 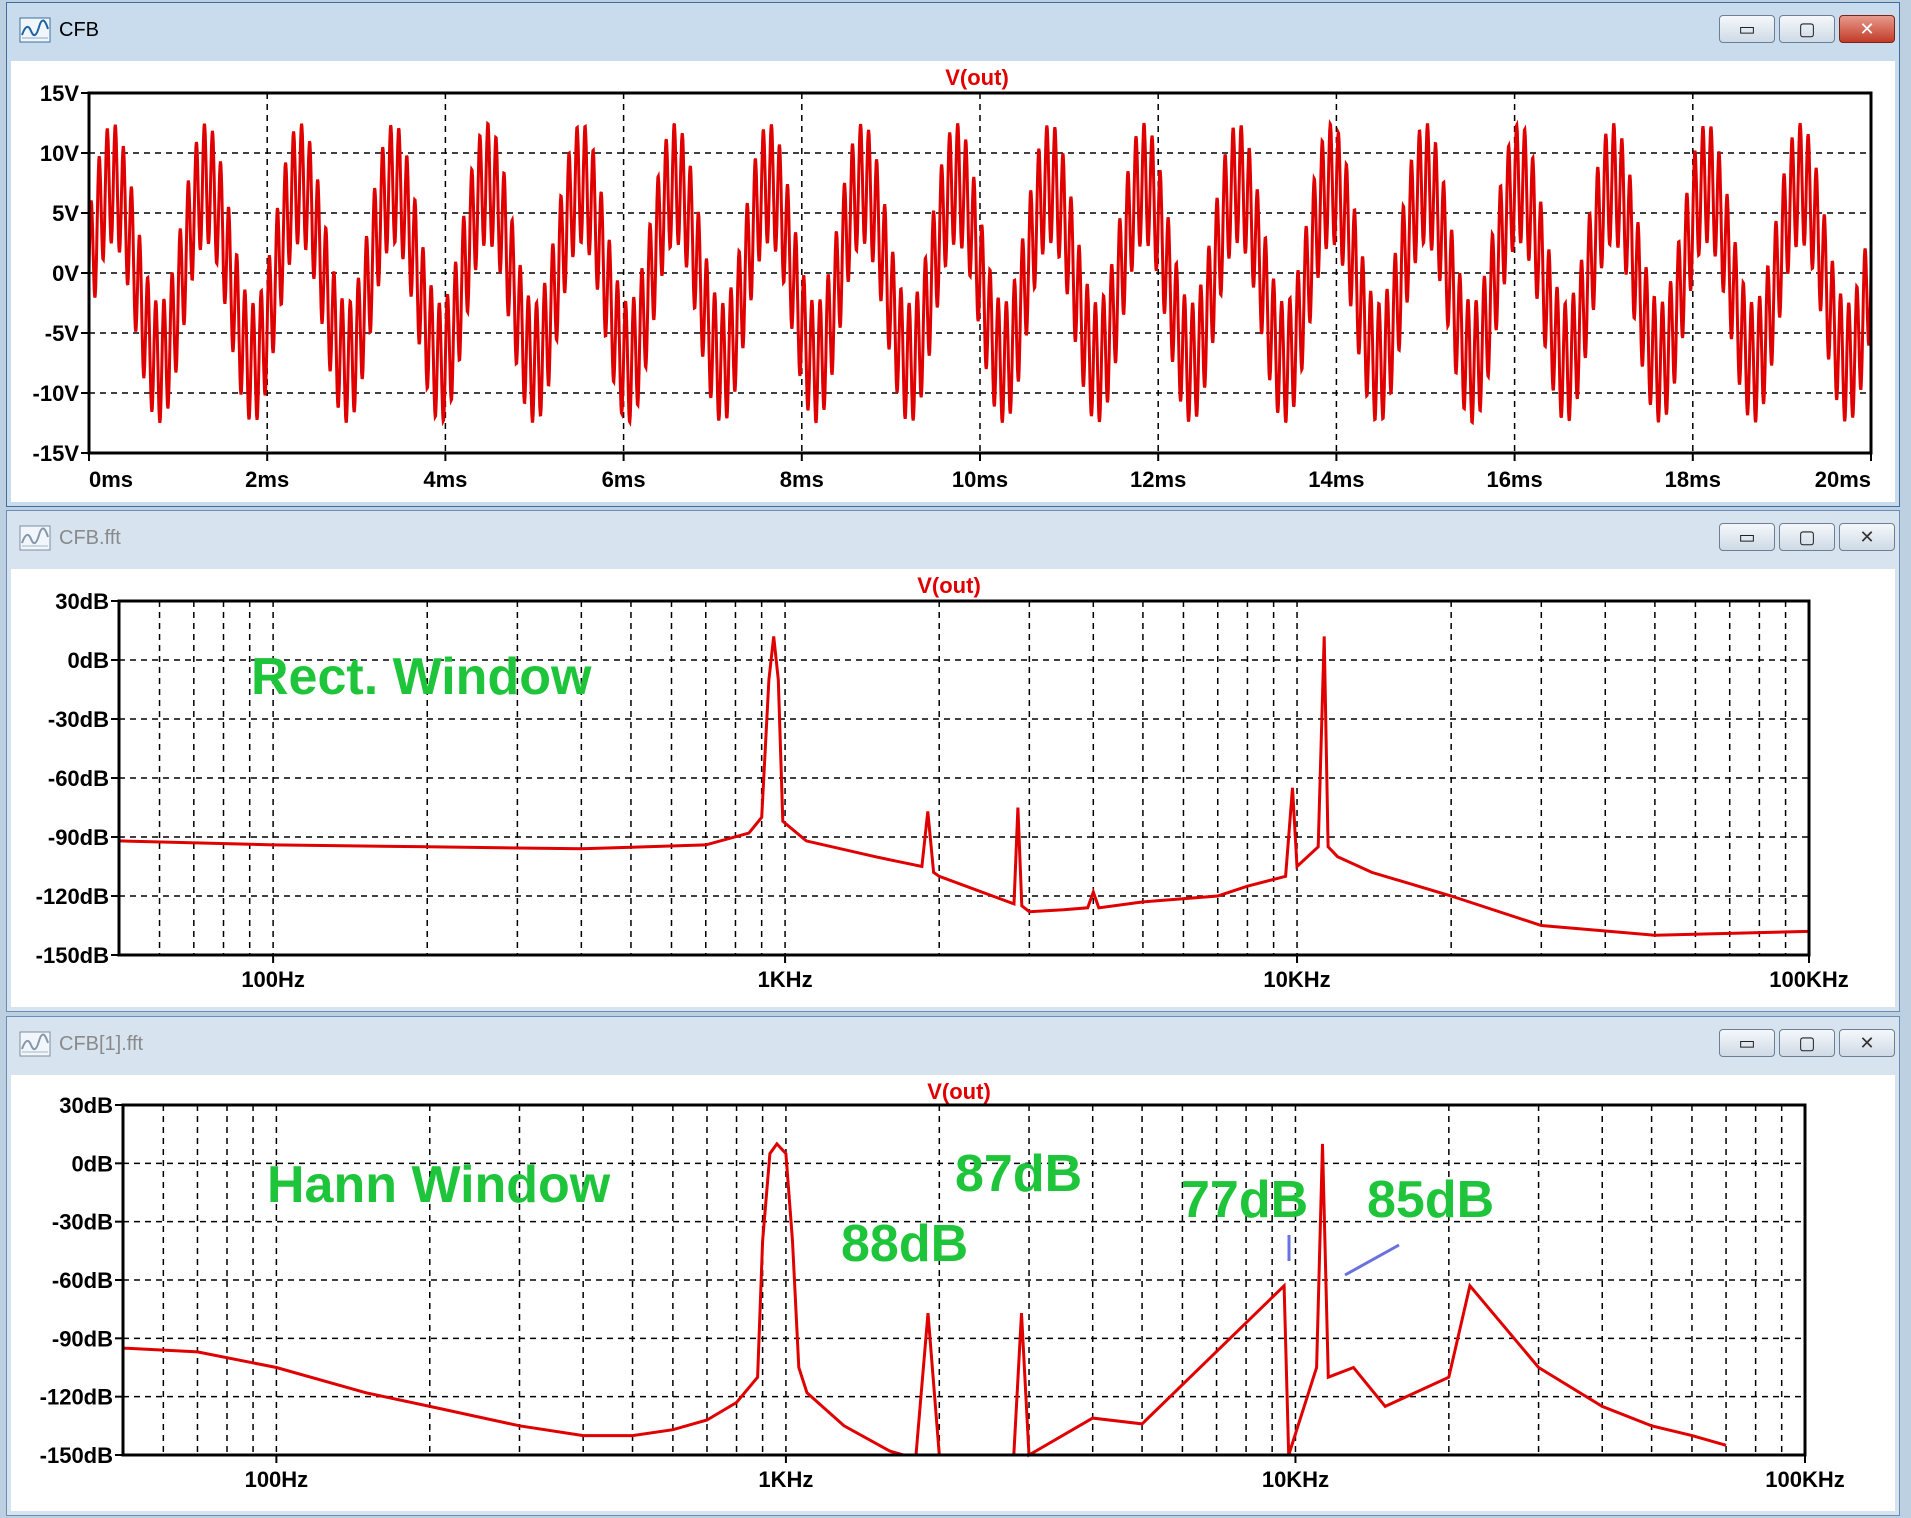 I want to click on window-title: CFB[1].fft, so click(x=101, y=1044).